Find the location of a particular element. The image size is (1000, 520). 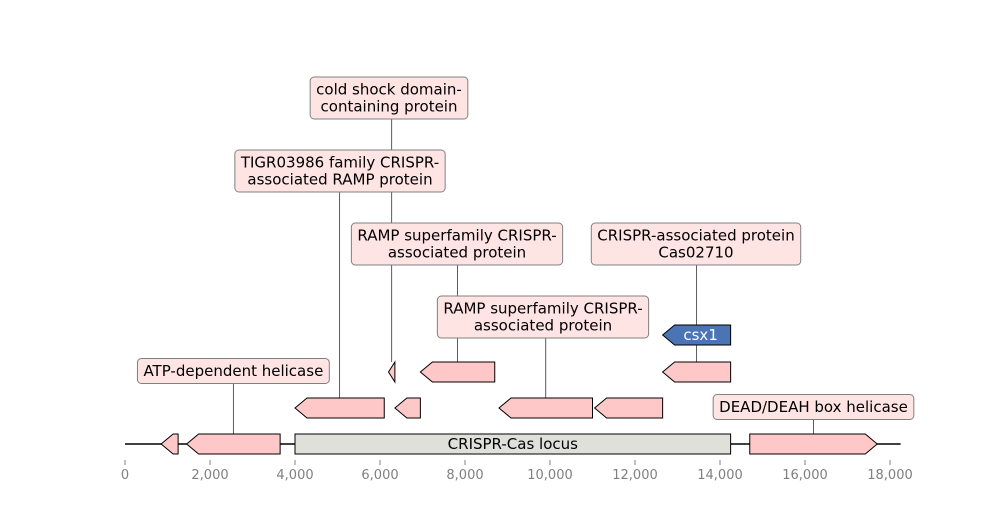

feature-callout: DEAD/DEAH box helicase is located at coordinates (813, 407).